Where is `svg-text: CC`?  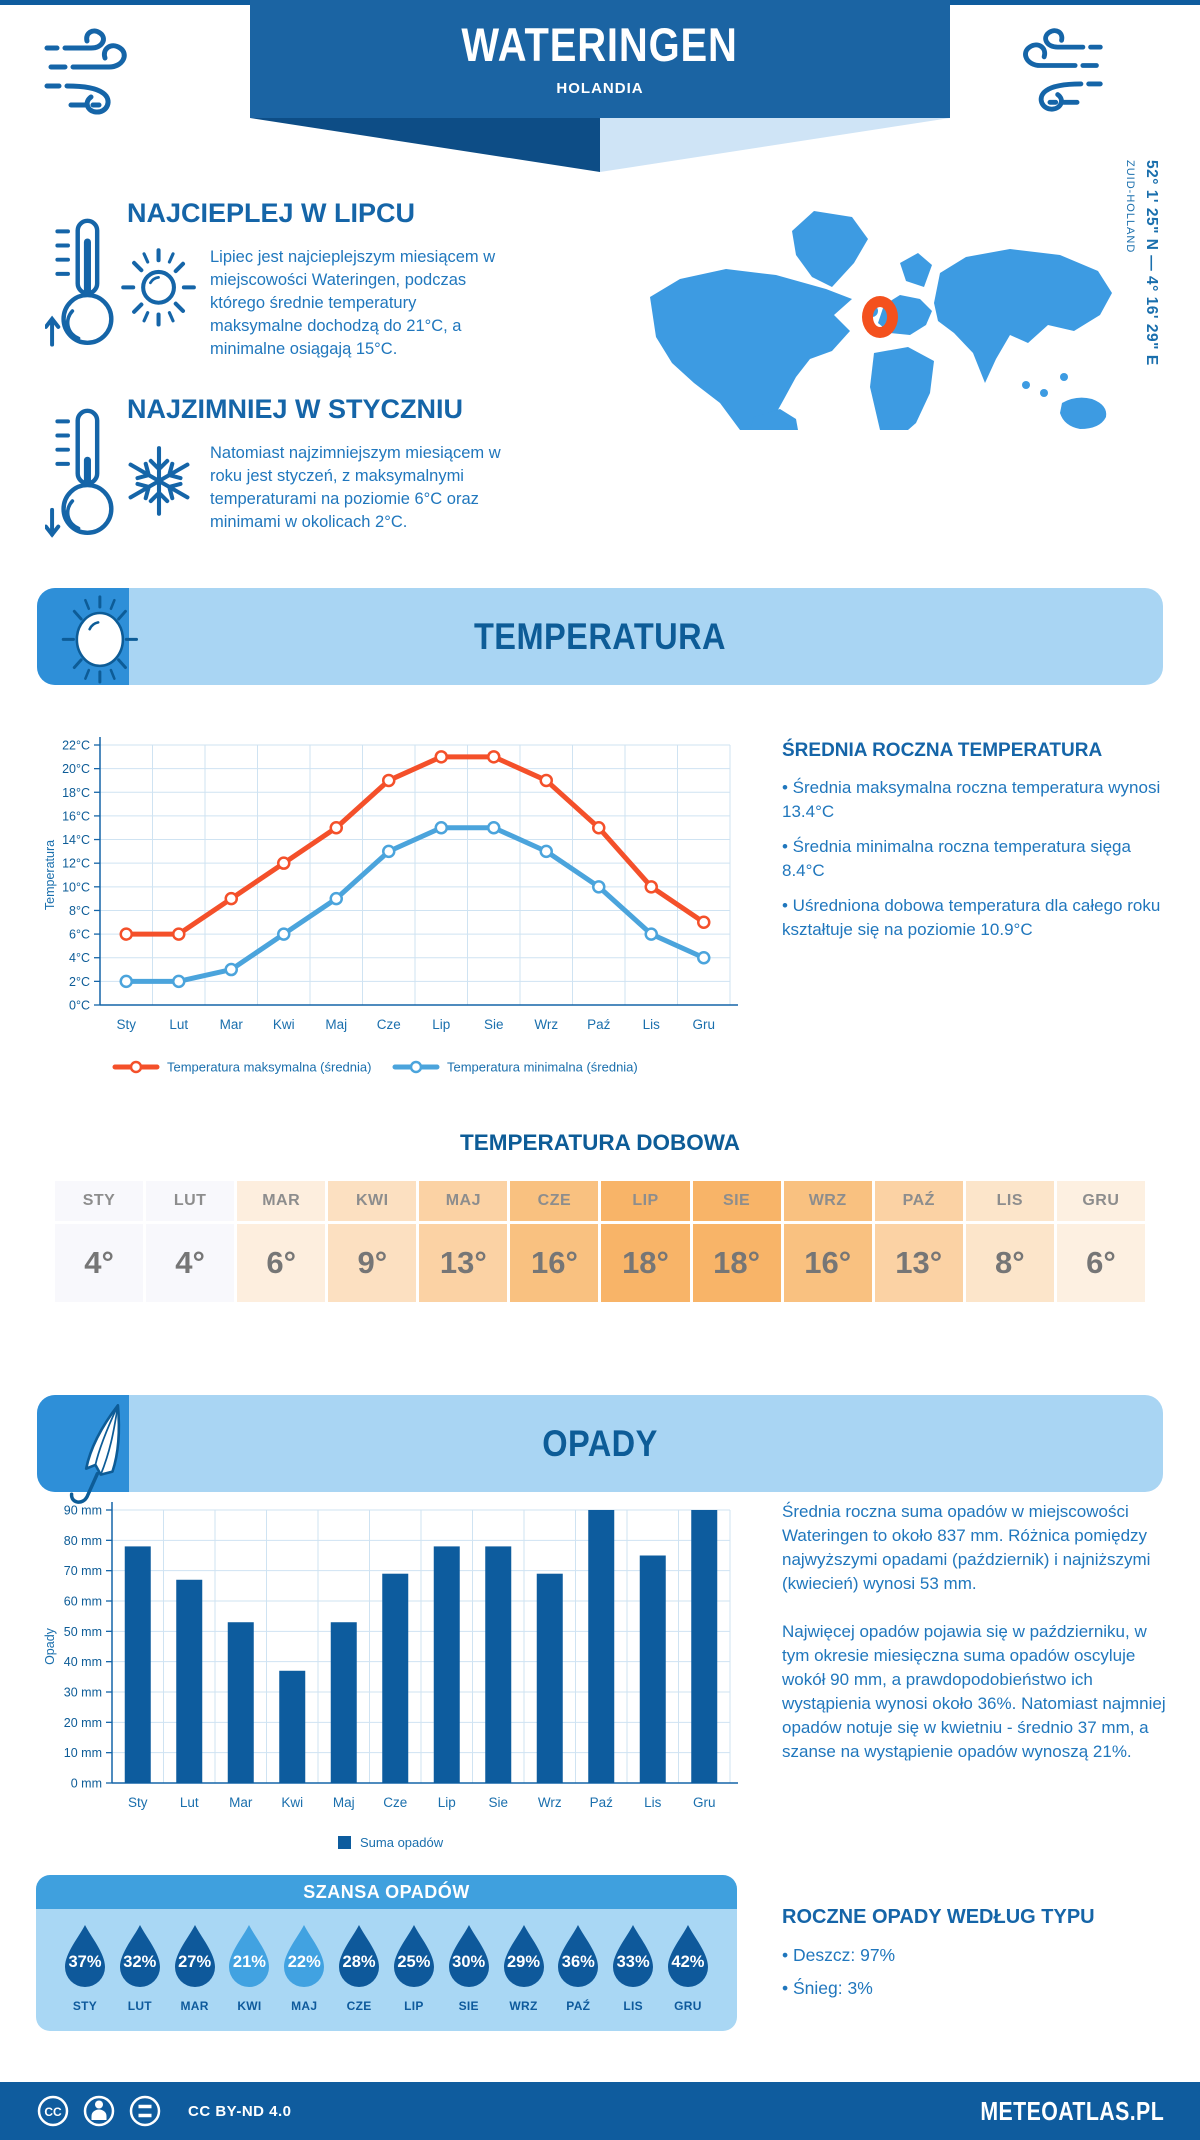 svg-text: CC is located at coordinates (53, 2112).